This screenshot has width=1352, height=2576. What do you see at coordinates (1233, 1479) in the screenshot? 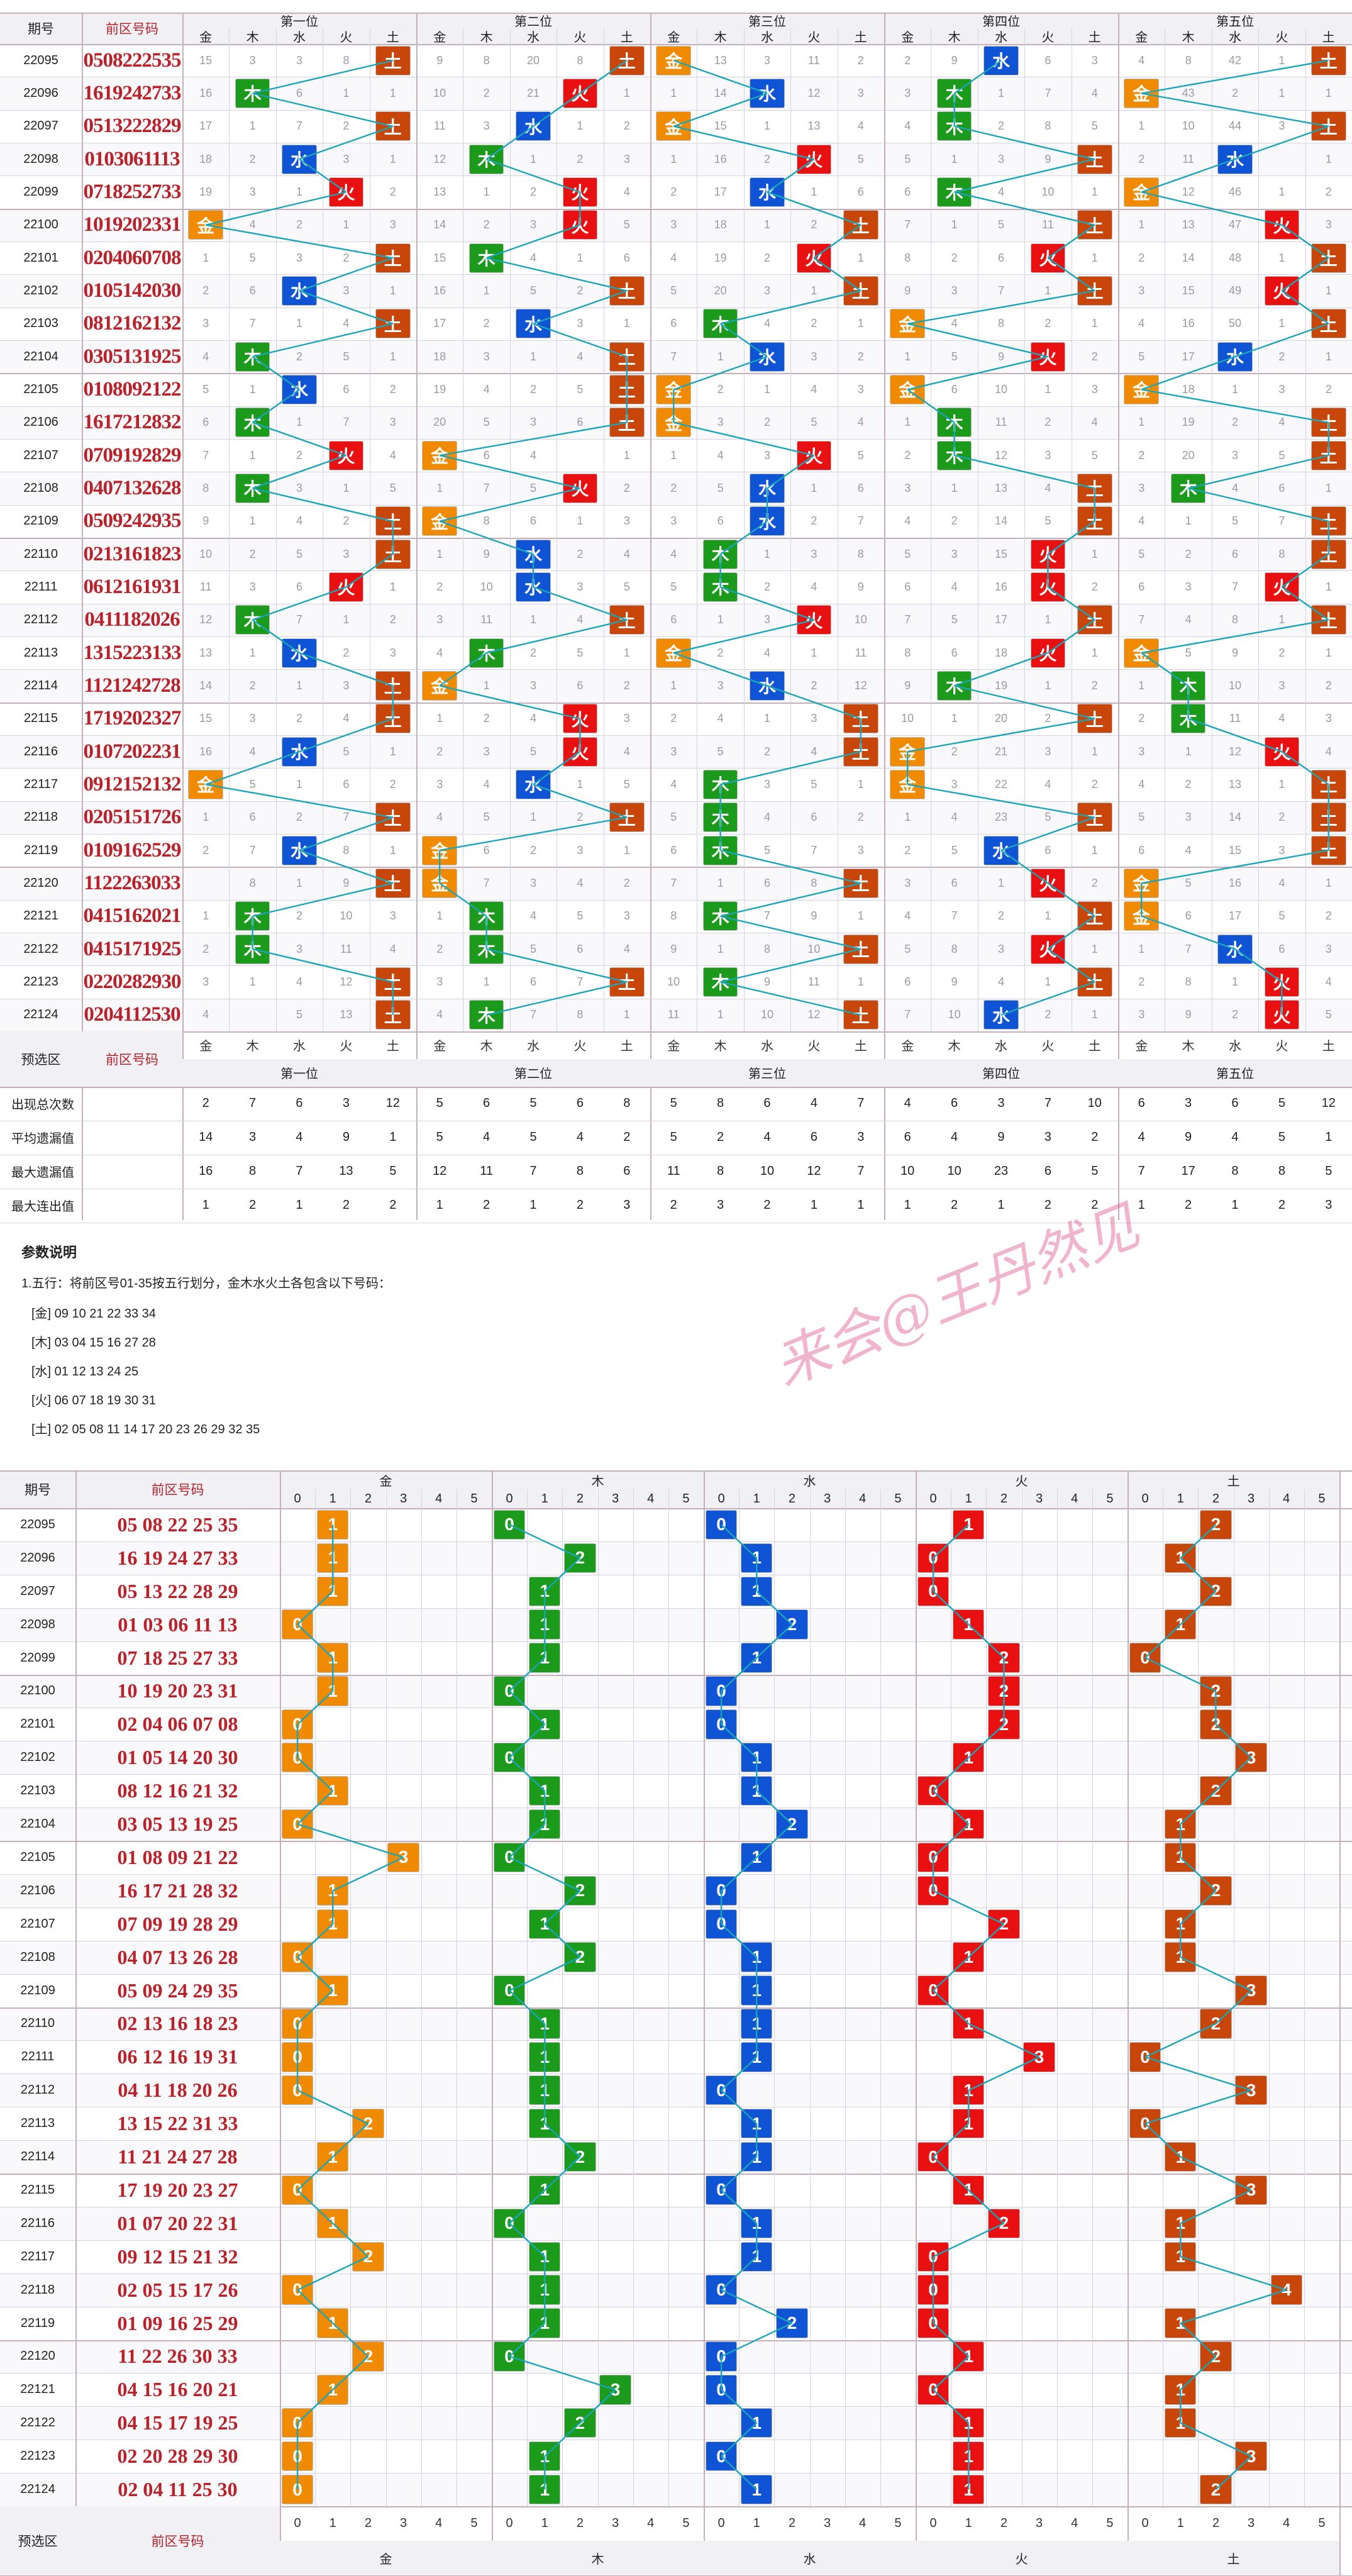
I see `element-group-header: 土` at bounding box center [1233, 1479].